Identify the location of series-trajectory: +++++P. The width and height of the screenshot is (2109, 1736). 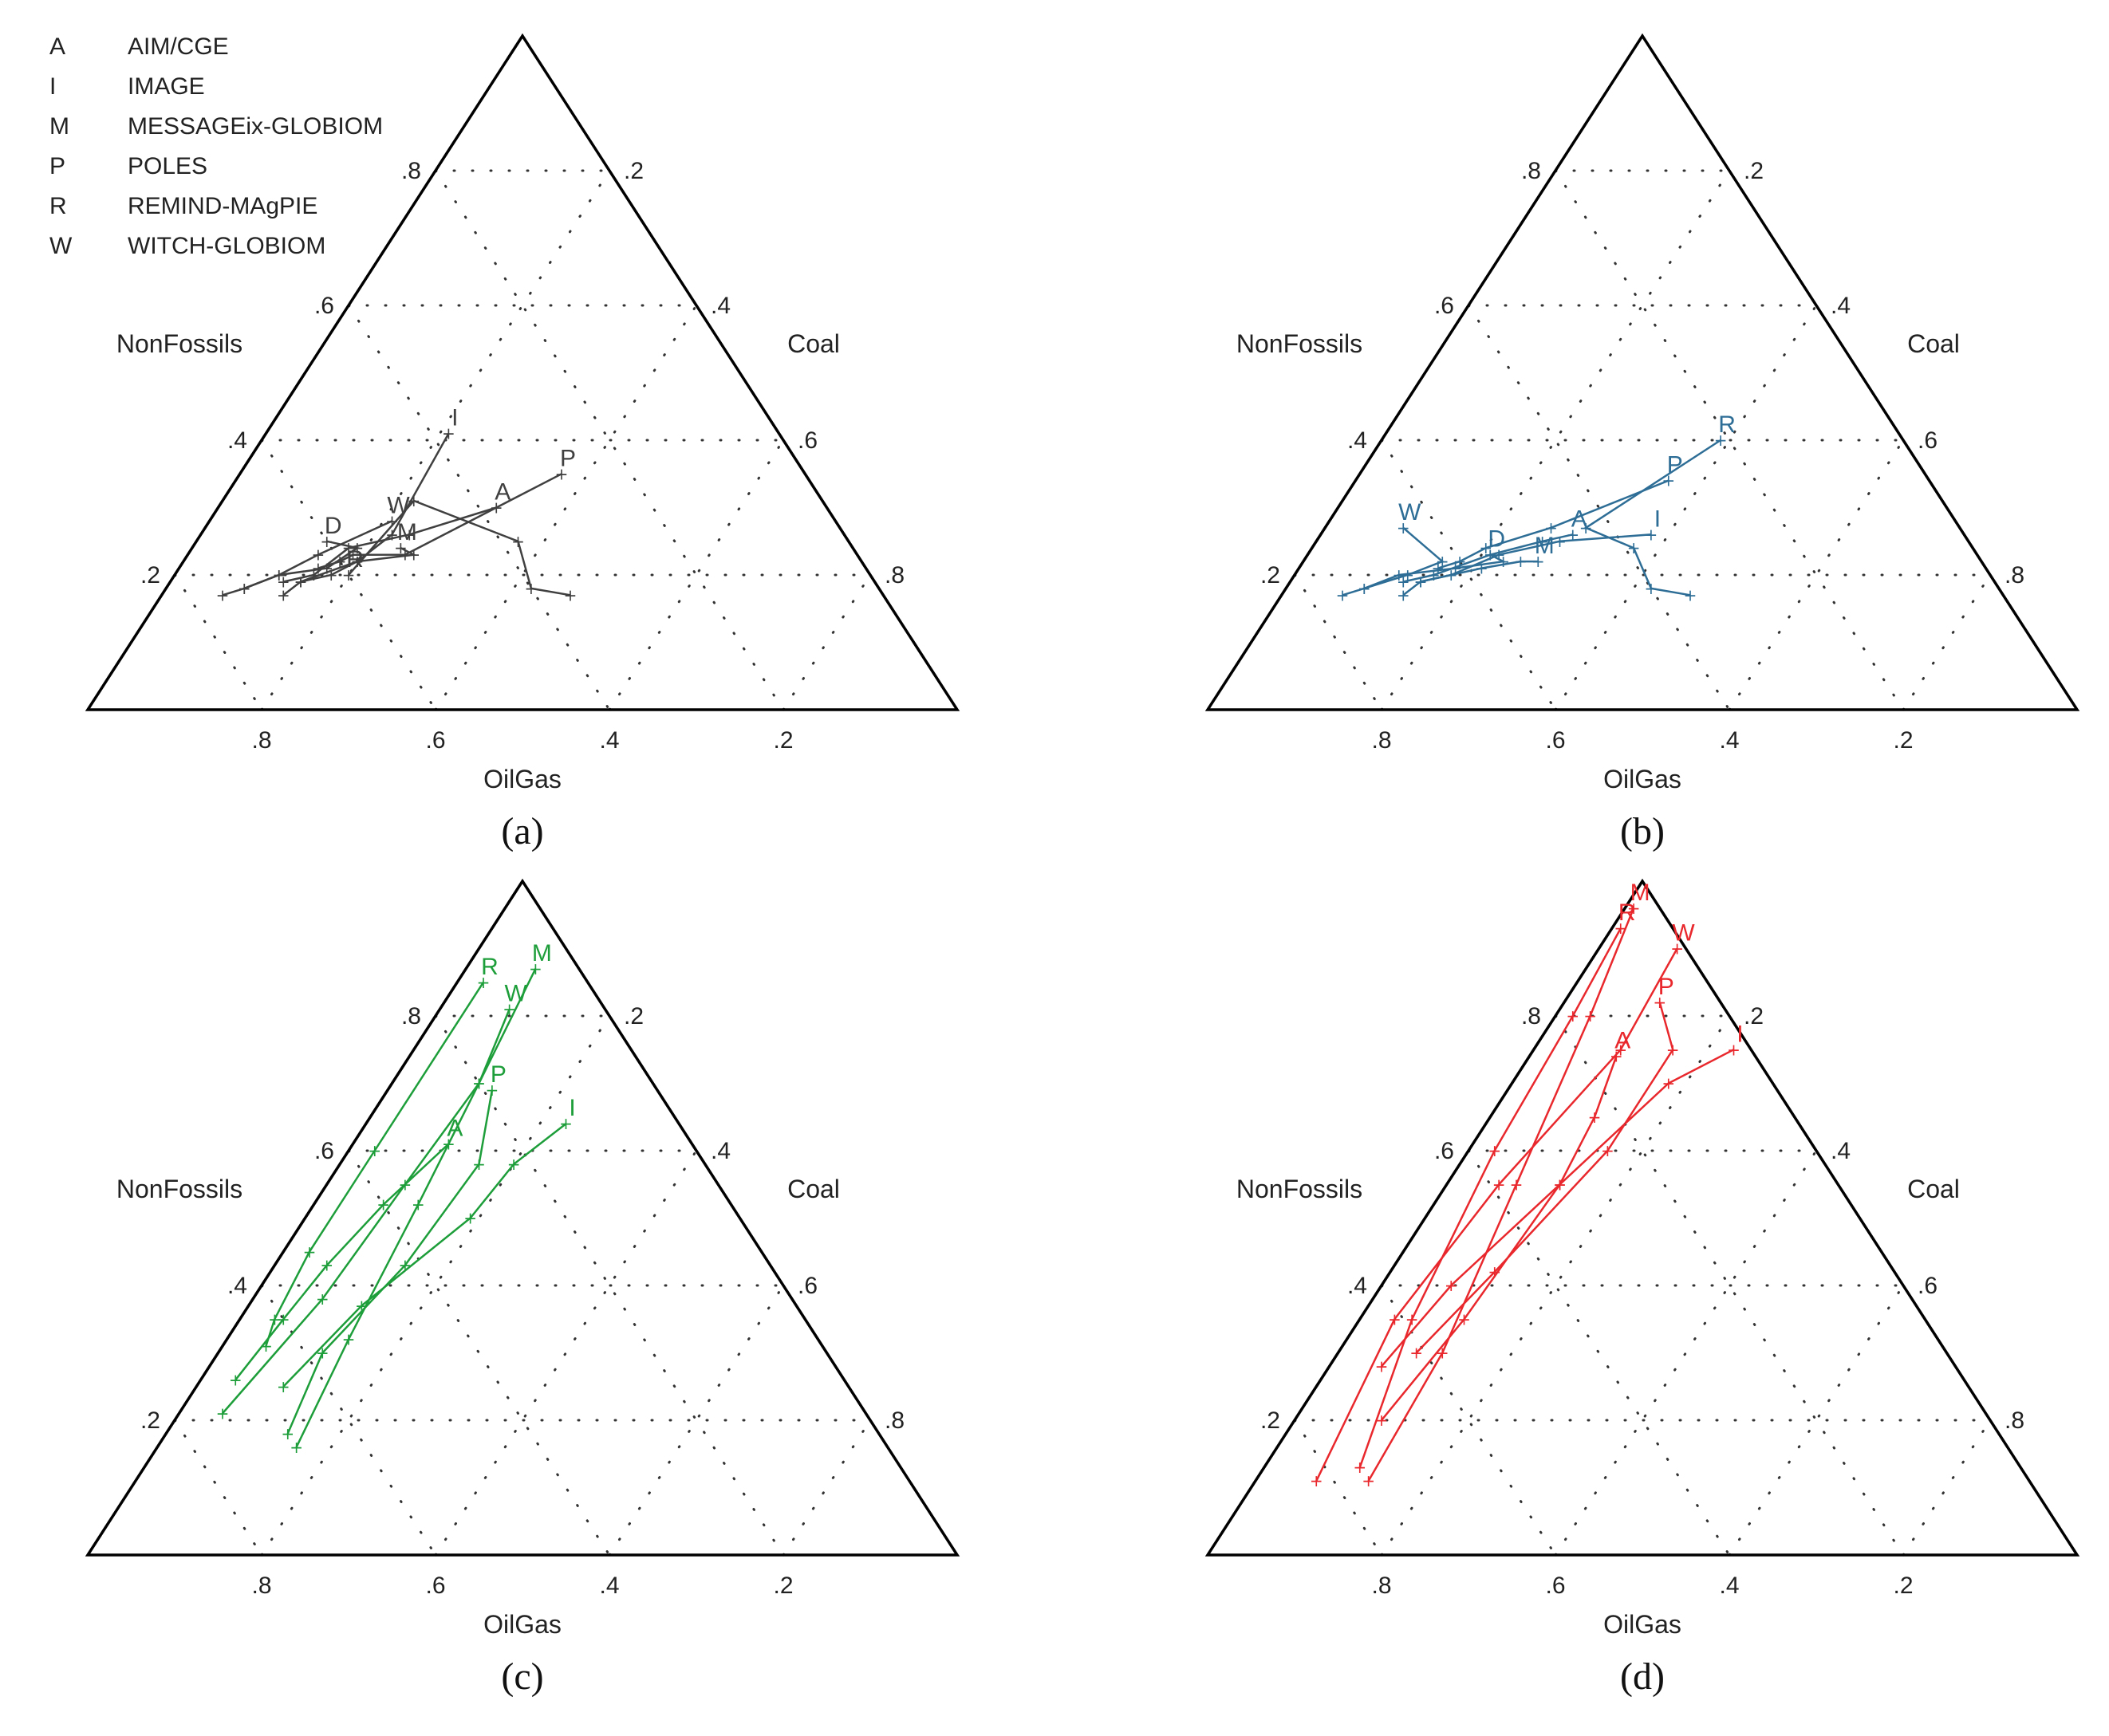
(1556, 515).